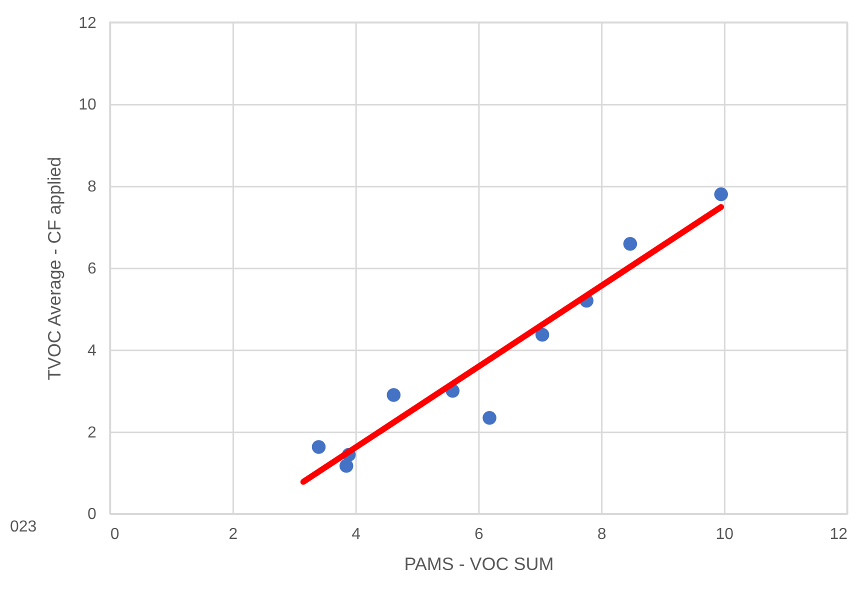  I want to click on x-tick-label: 8, so click(601, 535).